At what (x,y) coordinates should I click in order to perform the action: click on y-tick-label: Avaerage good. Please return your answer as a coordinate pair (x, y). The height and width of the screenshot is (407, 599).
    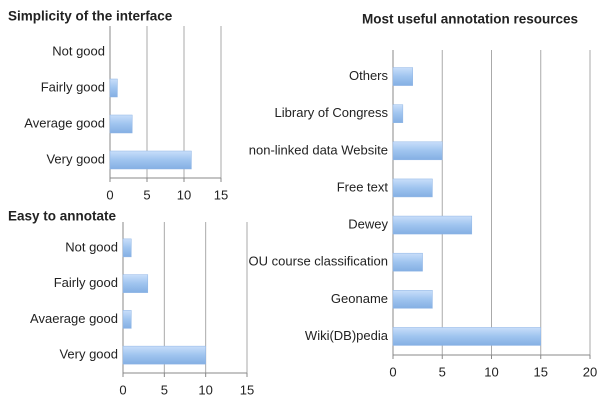
    Looking at the image, I should click on (74, 318).